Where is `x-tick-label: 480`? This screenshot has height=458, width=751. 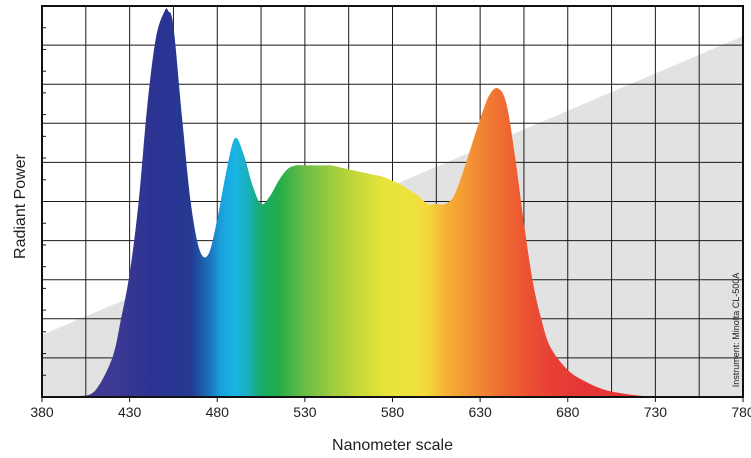 x-tick-label: 480 is located at coordinates (218, 412).